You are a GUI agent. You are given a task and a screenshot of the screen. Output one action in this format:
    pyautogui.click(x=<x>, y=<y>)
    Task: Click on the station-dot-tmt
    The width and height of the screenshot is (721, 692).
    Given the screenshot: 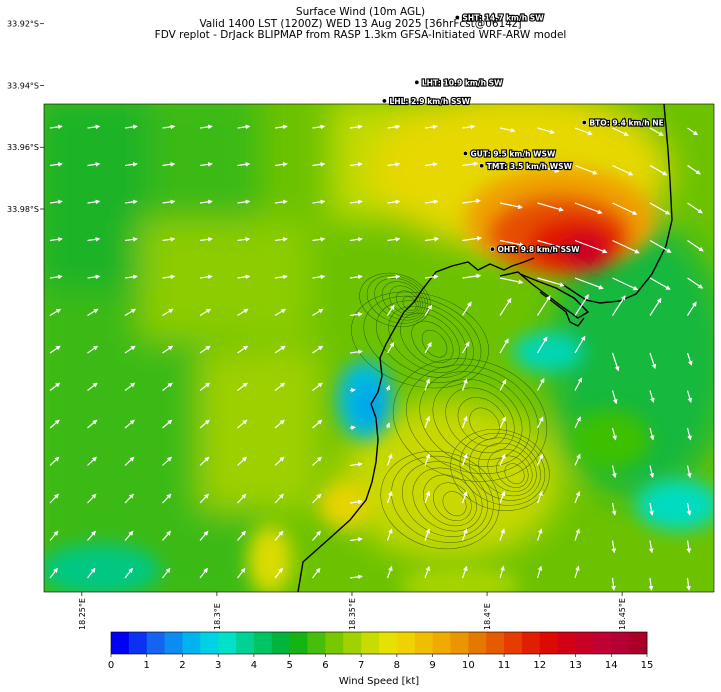 What is the action you would take?
    pyautogui.click(x=482, y=166)
    